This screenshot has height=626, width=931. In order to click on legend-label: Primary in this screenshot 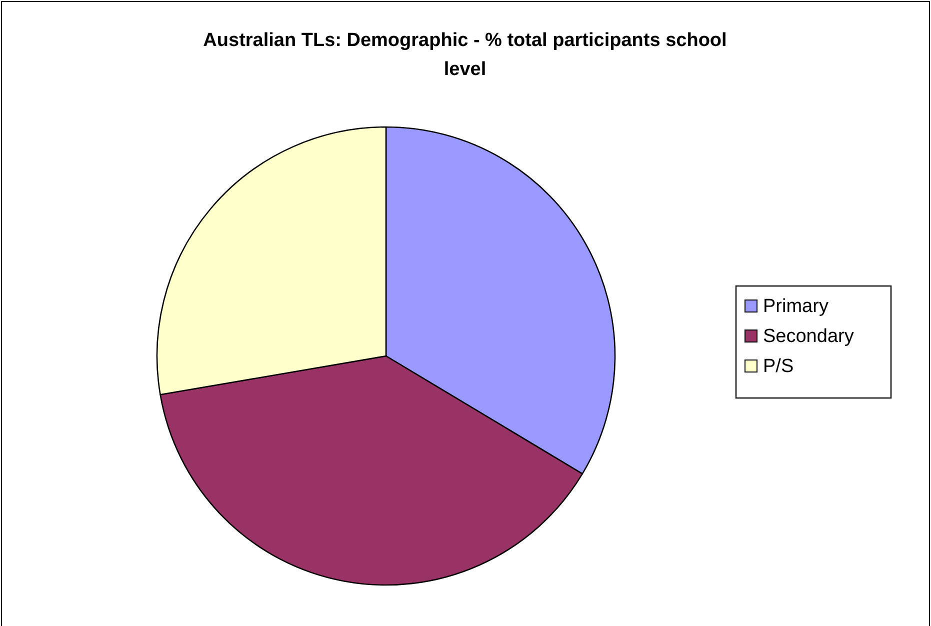, I will do `click(796, 306)`.